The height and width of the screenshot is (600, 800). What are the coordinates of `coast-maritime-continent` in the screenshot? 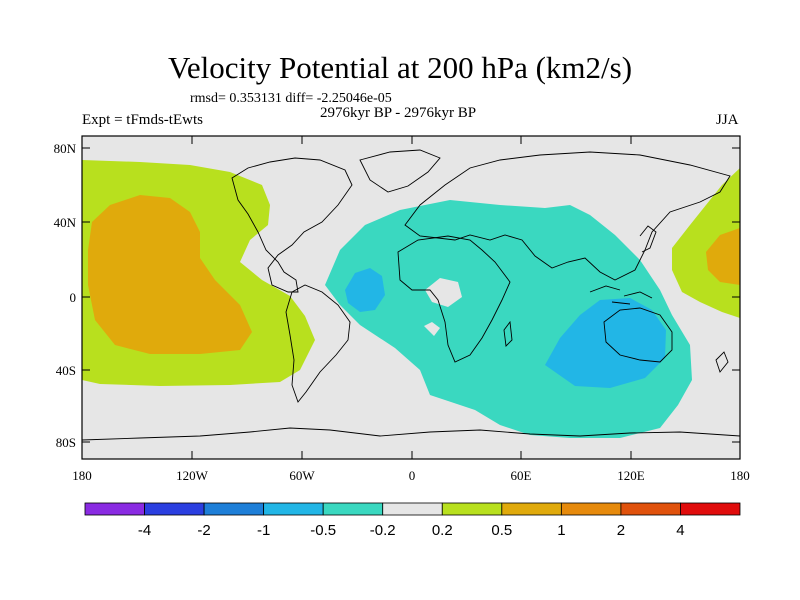 It's located at (621, 295).